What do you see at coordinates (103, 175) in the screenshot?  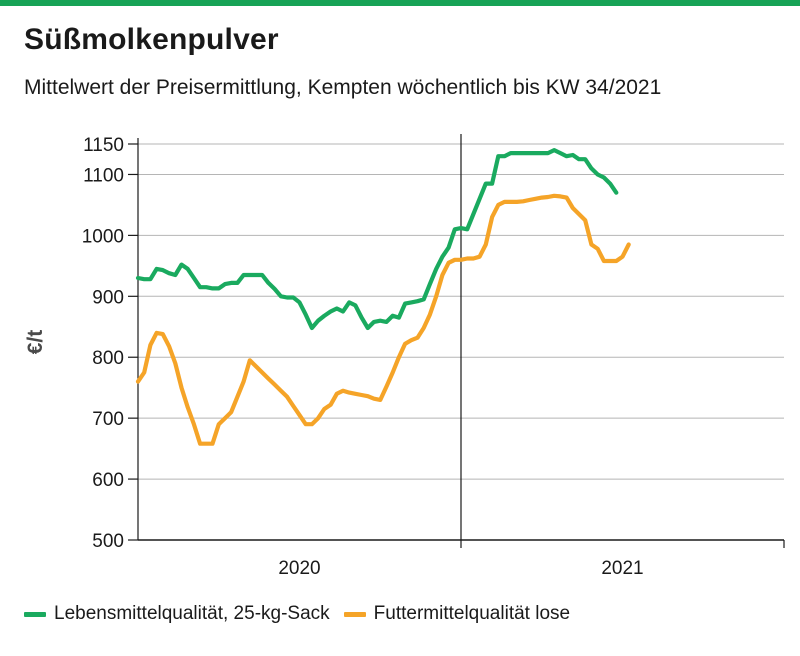 I see `y-tick-label-1100: 1100` at bounding box center [103, 175].